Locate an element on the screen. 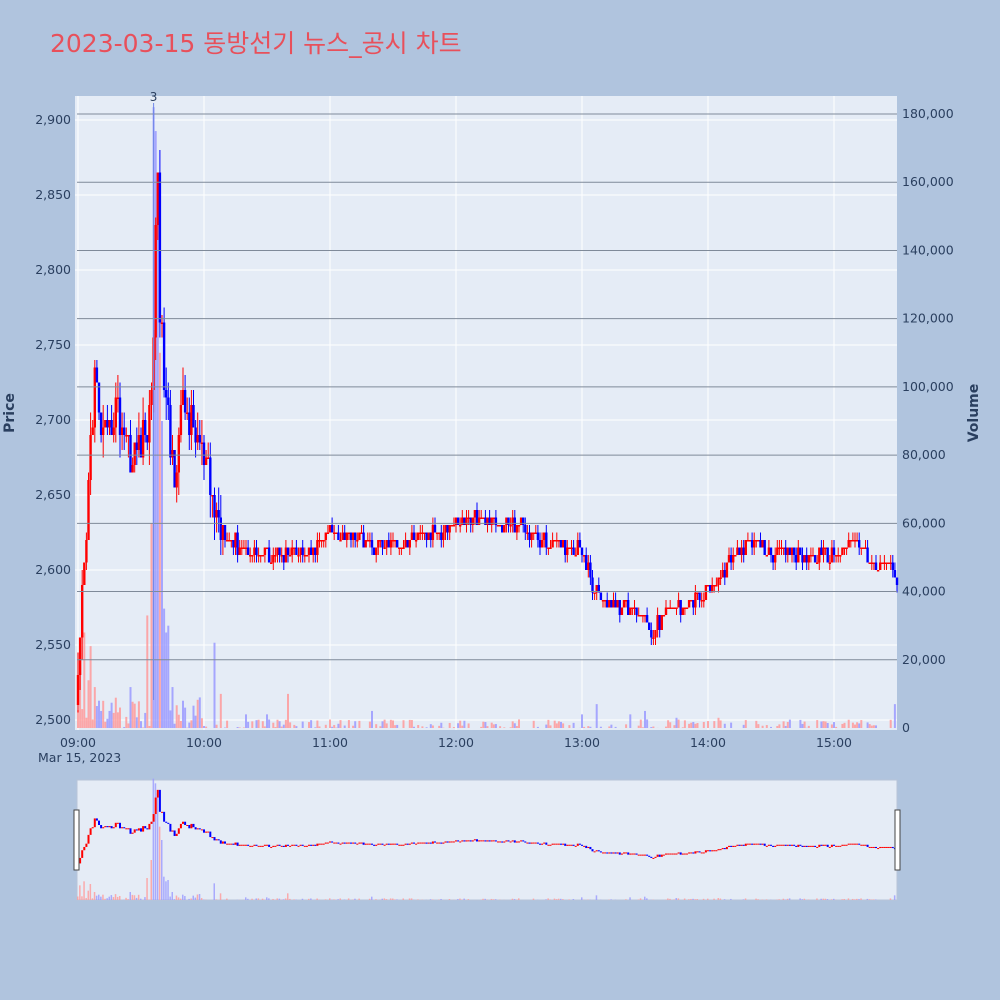 The width and height of the screenshot is (1000, 1000). range-slider is located at coordinates (487, 839).